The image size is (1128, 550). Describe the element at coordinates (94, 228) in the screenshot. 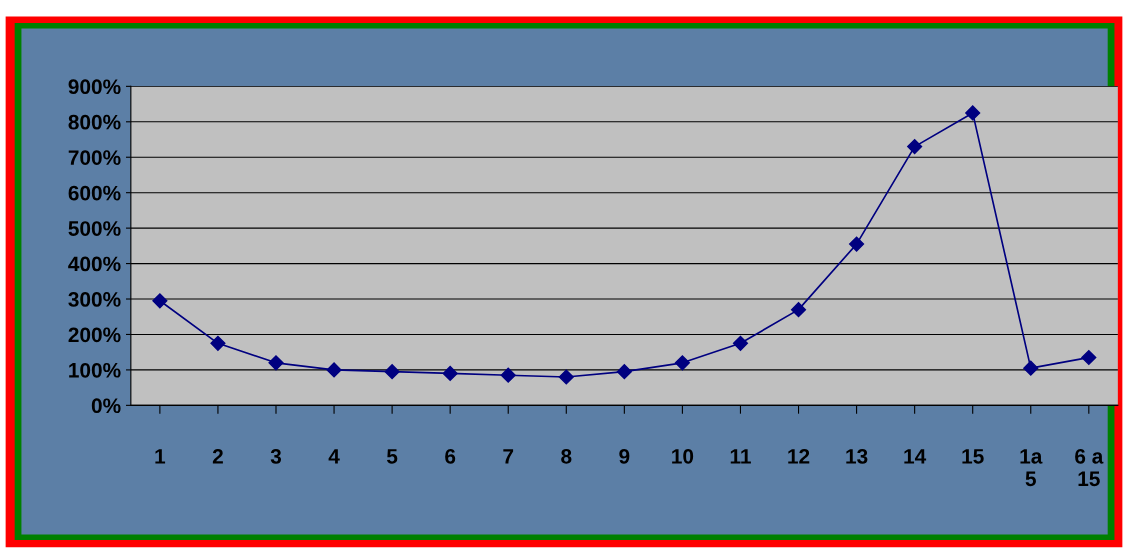

I see `y-tick-label: 500%` at that location.